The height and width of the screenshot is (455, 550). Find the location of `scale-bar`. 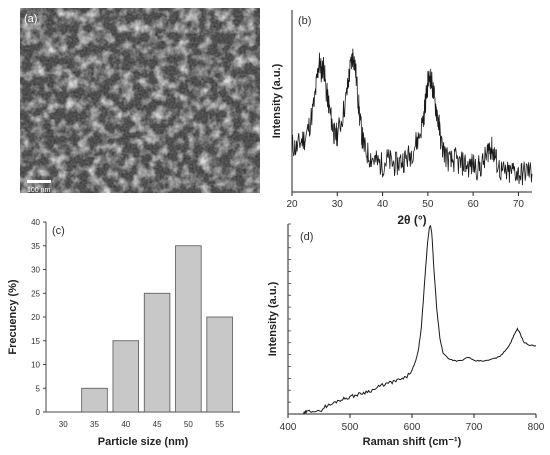

scale-bar is located at coordinates (39, 181).